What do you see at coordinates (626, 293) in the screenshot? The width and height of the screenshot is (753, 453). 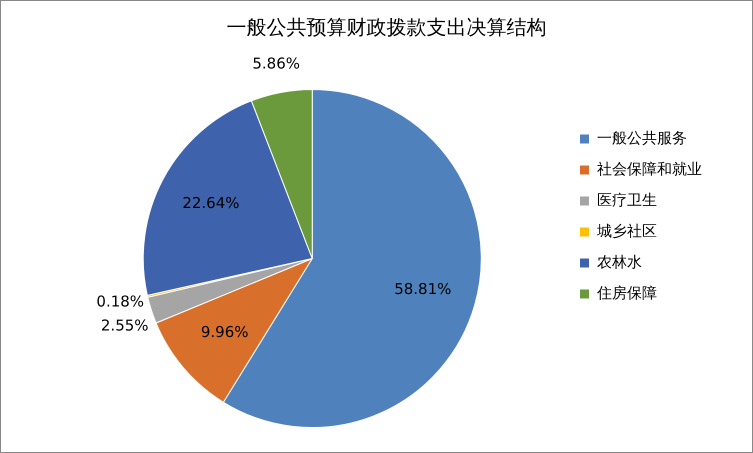 I see `legend-label: 住房保障` at bounding box center [626, 293].